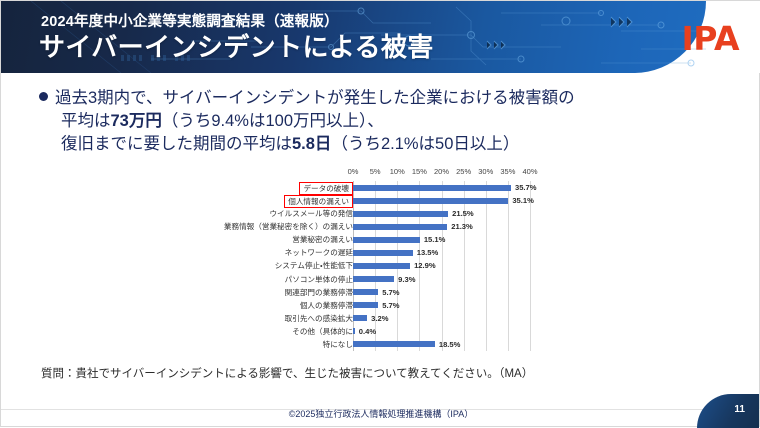 The image size is (760, 428). Describe the element at coordinates (190, 22) in the screenshot. I see `header-subtitle: 2024年度中小企業等実態調査結果（速報版）` at that location.